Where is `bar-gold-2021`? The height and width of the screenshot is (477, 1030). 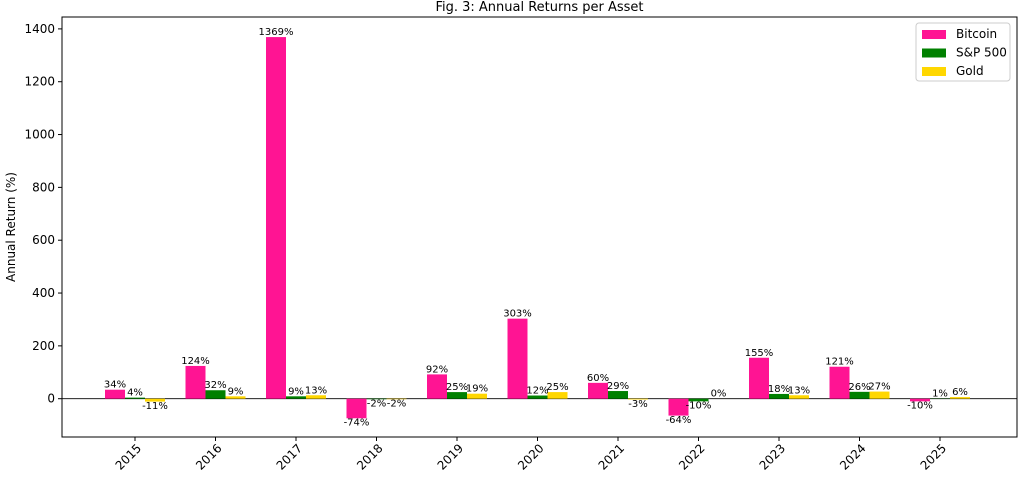 bar-gold-2021 is located at coordinates (638, 399).